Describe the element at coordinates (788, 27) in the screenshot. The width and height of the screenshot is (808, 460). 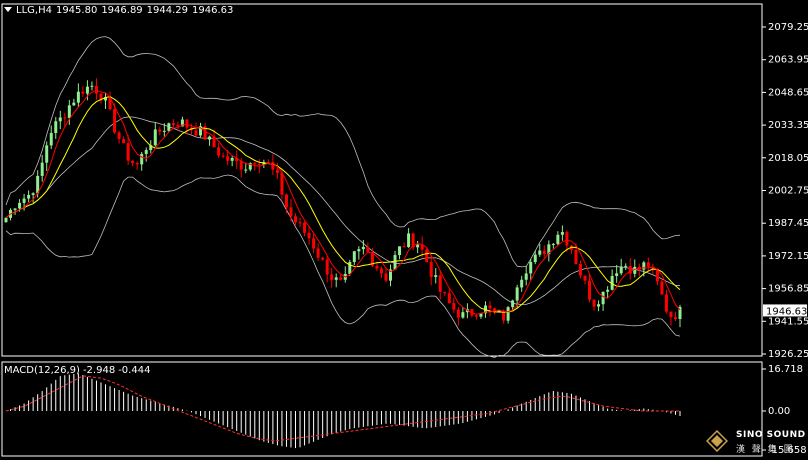
I see `price-tick-label: 2079.25` at that location.